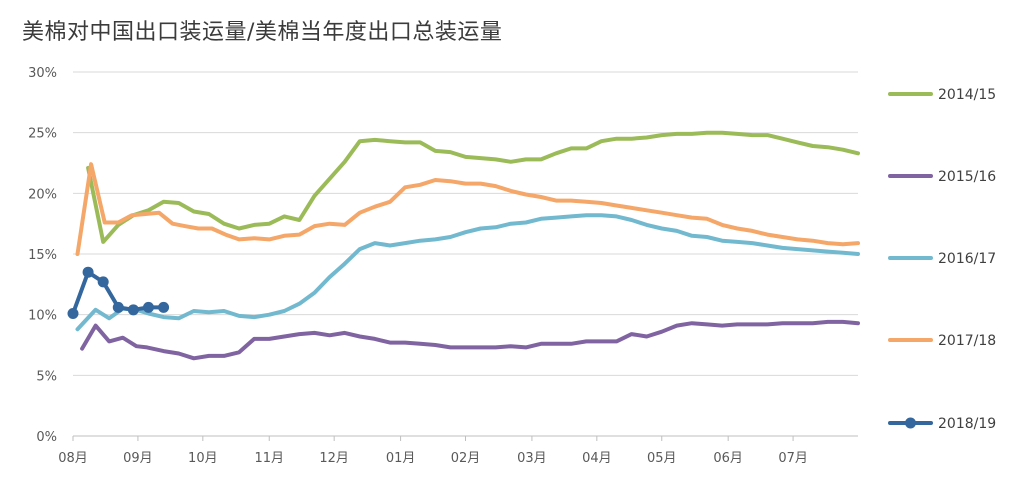 The height and width of the screenshot is (500, 1026). What do you see at coordinates (967, 424) in the screenshot?
I see `legend-label-2018-19: 2018/19` at bounding box center [967, 424].